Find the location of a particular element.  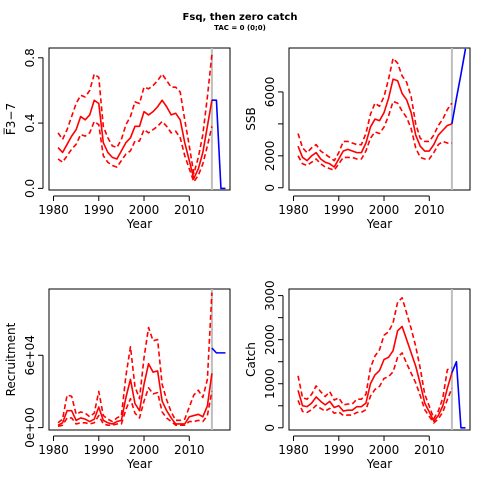

f-bar-x-tick-label: 2010 is located at coordinates (189, 210).